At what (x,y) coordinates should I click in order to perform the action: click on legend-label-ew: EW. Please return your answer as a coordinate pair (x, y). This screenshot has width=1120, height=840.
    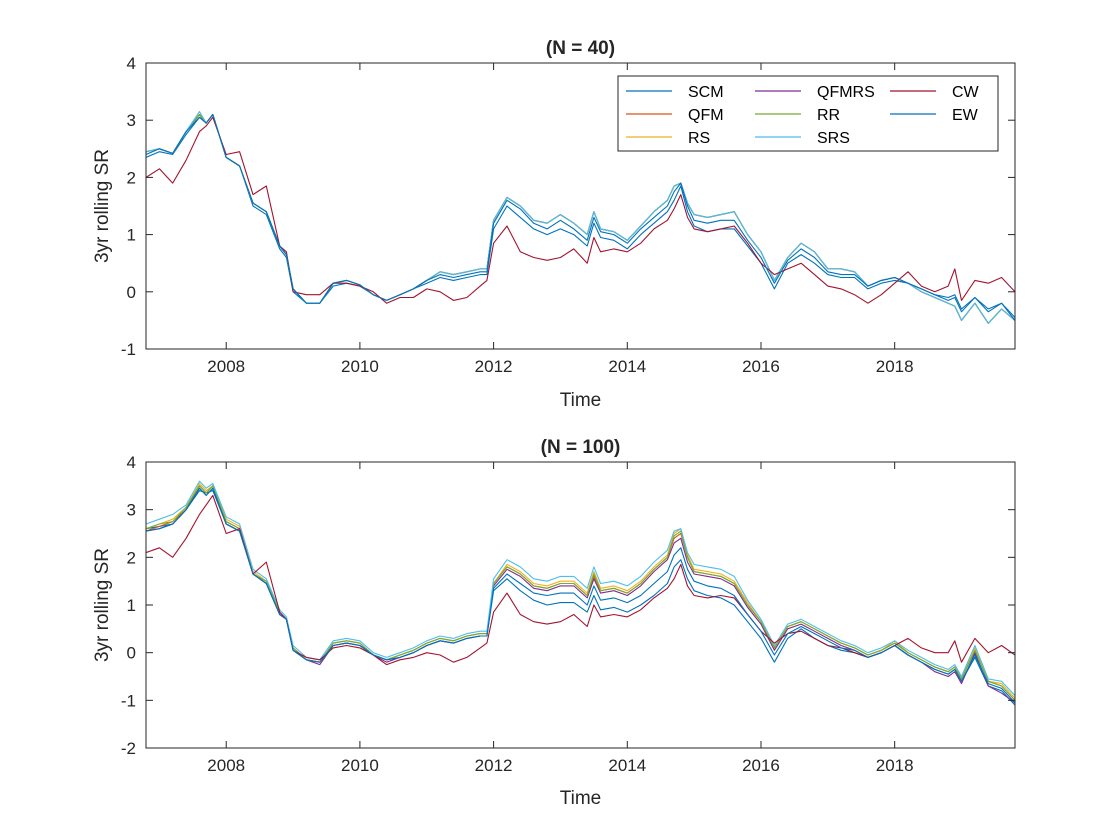
    Looking at the image, I should click on (965, 115).